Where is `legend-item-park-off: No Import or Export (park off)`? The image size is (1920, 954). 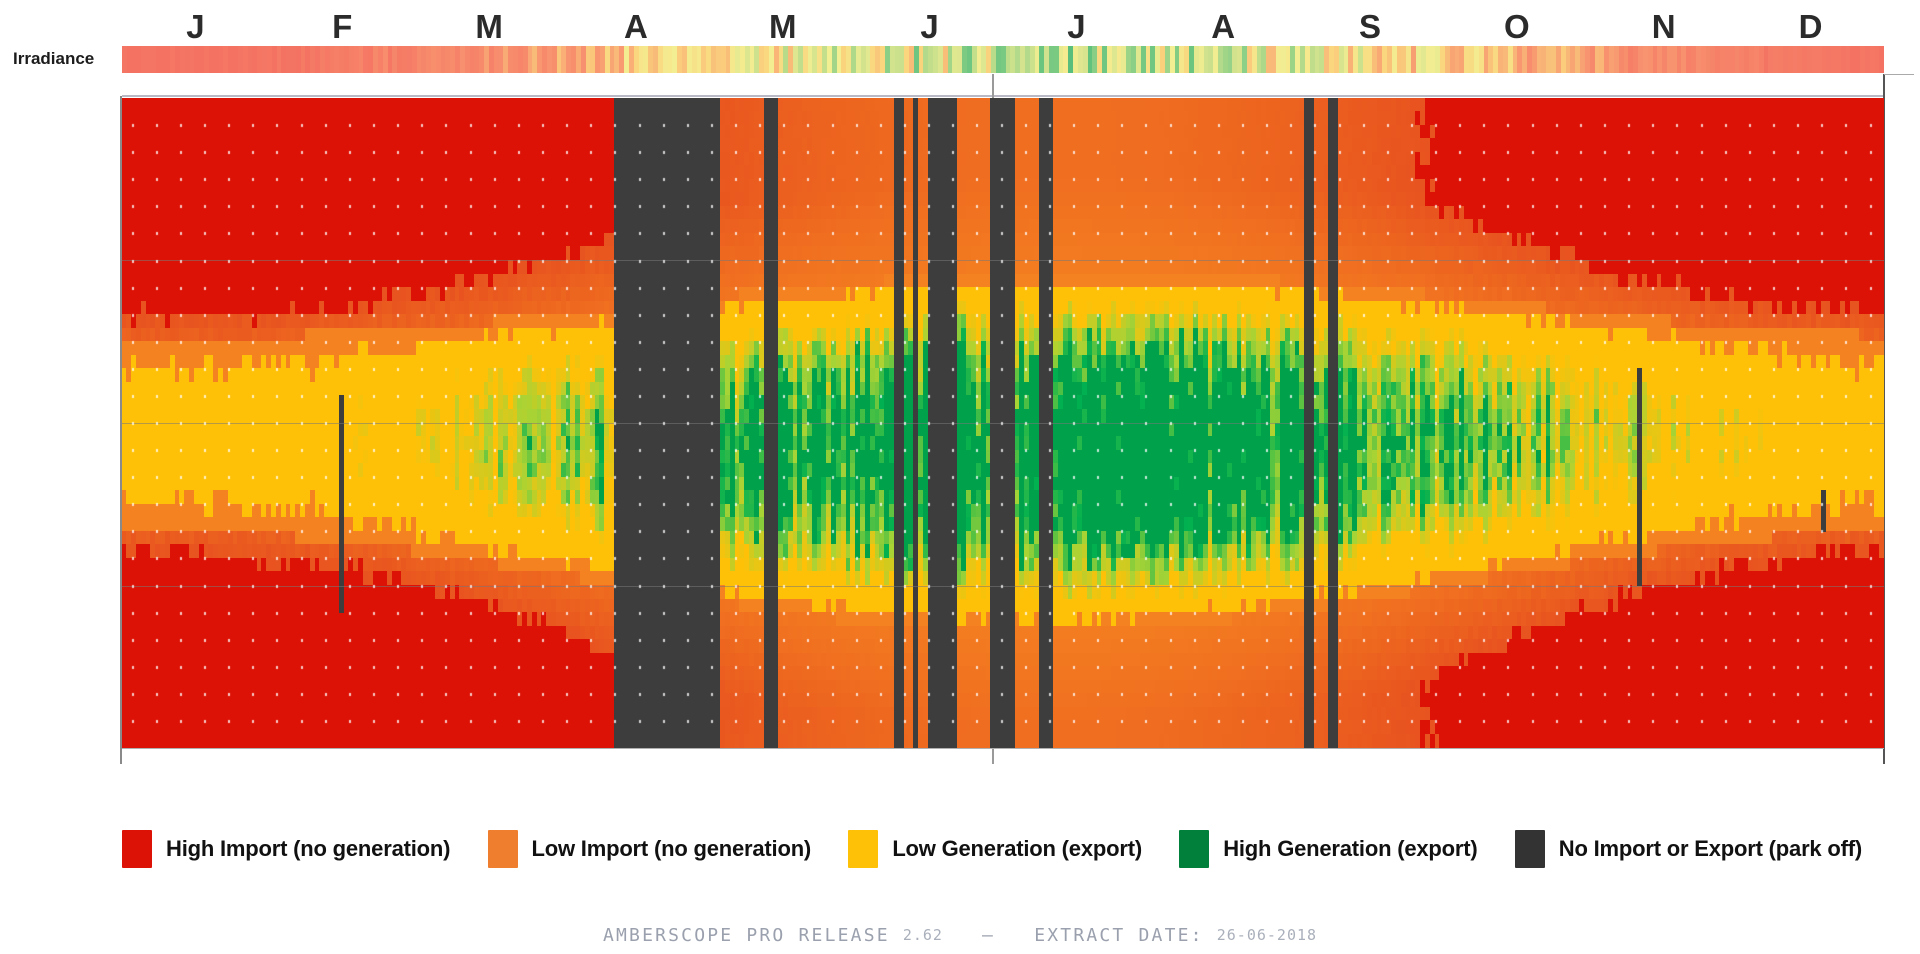
legend-item-park-off: No Import or Export (park off) is located at coordinates (1688, 849).